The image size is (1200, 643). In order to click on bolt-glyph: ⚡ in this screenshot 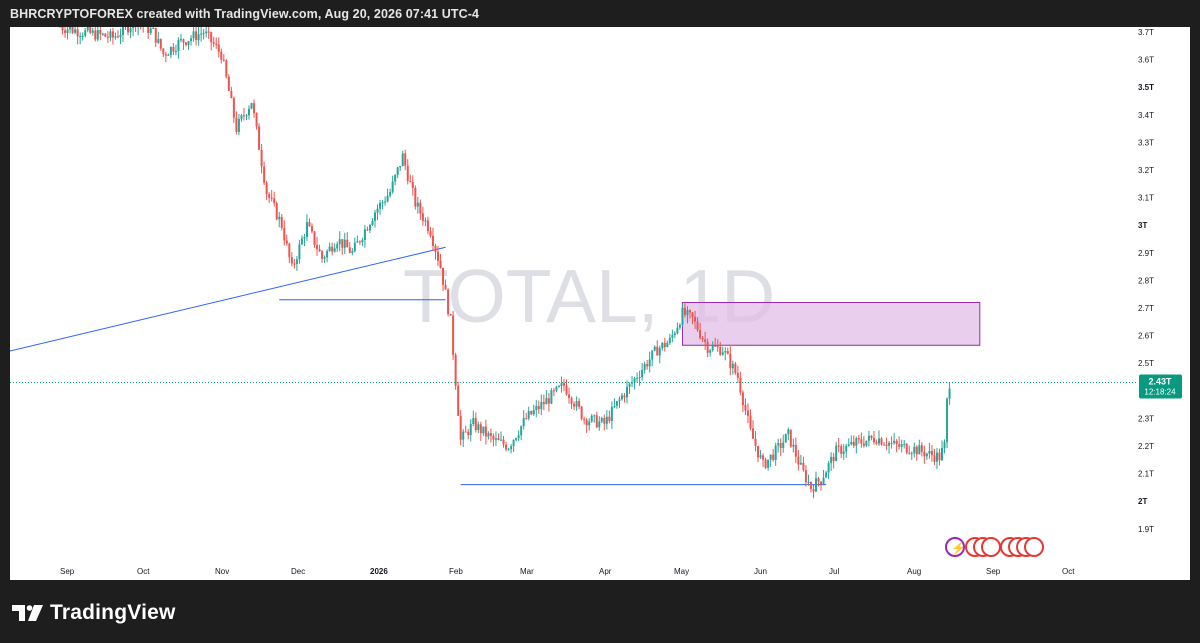, I will do `click(958, 548)`.